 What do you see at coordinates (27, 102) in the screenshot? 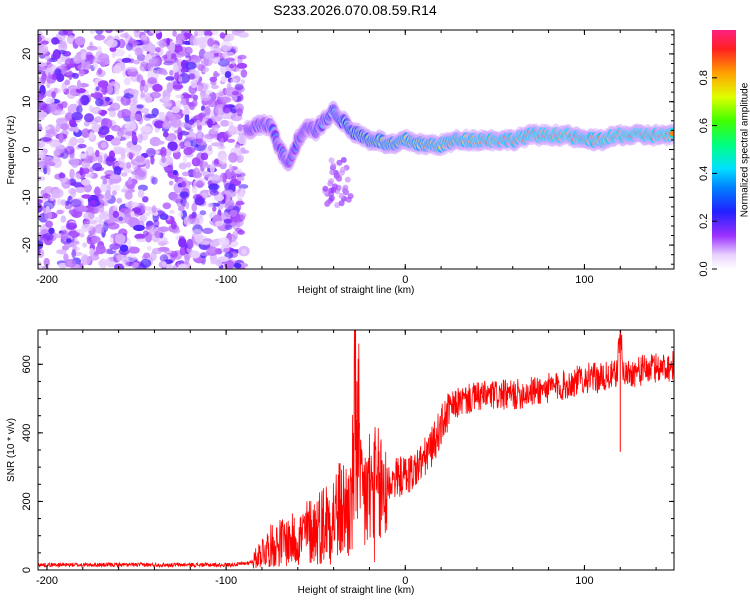
I see `y-tick-label: 10` at bounding box center [27, 102].